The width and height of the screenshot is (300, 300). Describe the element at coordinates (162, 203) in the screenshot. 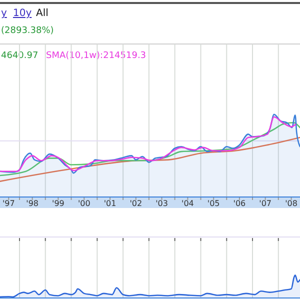

I see `x-tick-label: '03` at that location.